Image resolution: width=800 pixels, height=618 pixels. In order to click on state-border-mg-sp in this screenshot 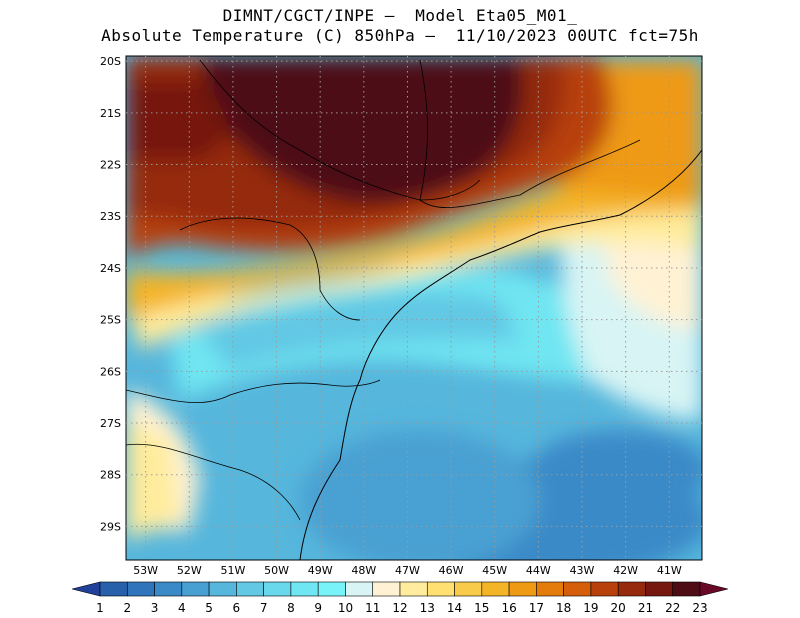, I will do `click(340, 130)`.